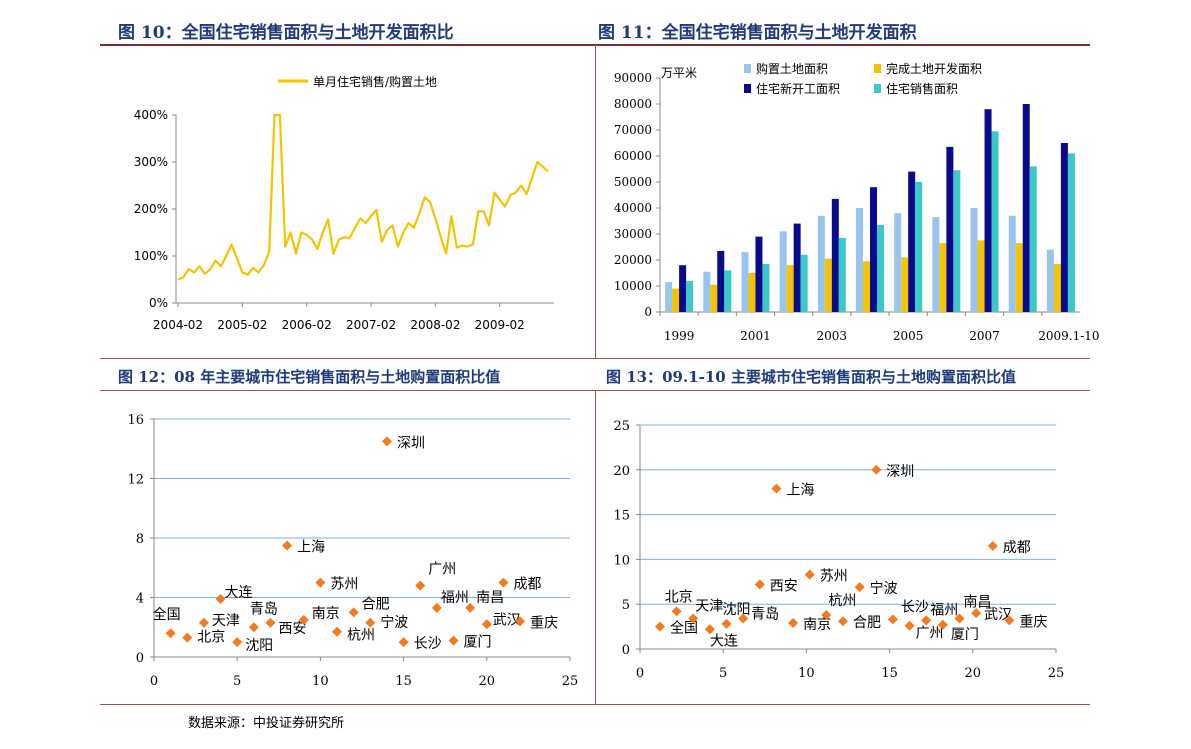  What do you see at coordinates (287, 545) in the screenshot?
I see `fig12-point-上海` at bounding box center [287, 545].